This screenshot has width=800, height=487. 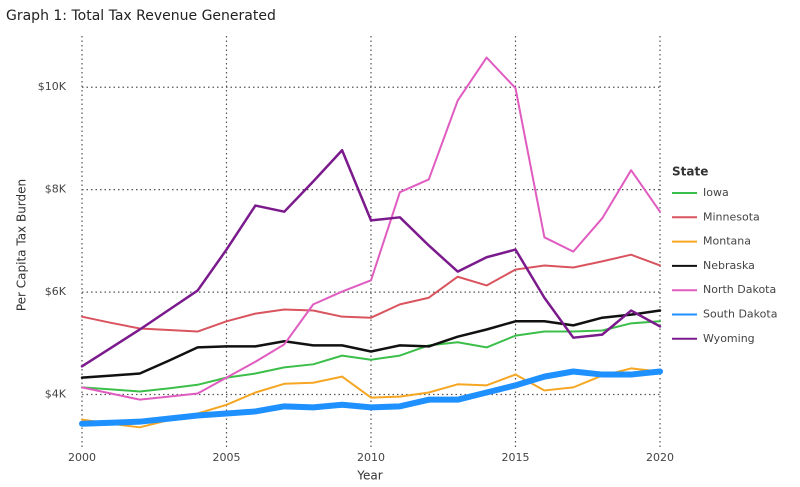 I want to click on legend-label: Montana, so click(x=727, y=241).